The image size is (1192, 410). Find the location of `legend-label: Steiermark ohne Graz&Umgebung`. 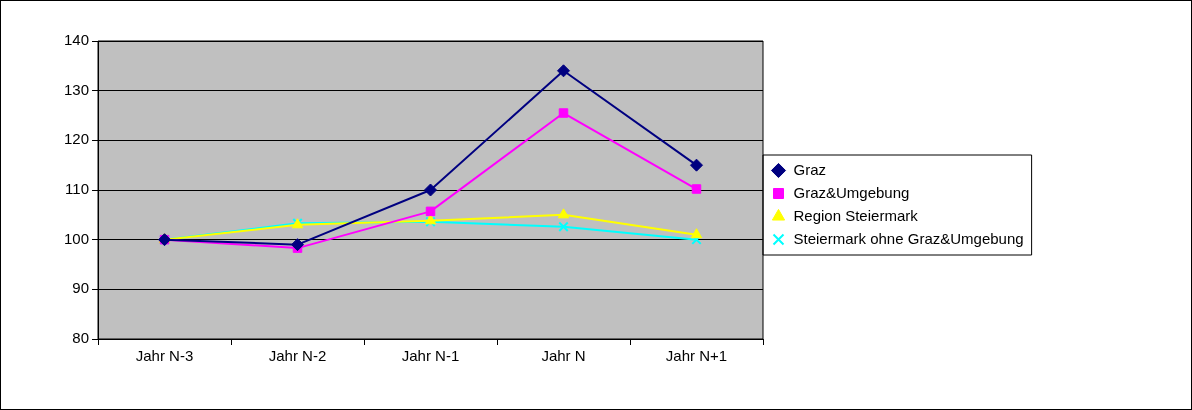

legend-label: Steiermark ohne Graz&Umgebung is located at coordinates (908, 238).